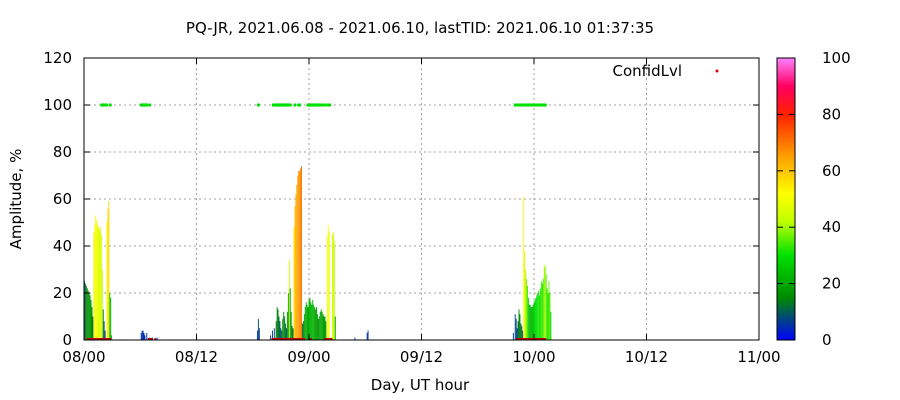 The image size is (900, 400). Describe the element at coordinates (62, 246) in the screenshot. I see `y-tick-label: 40` at that location.